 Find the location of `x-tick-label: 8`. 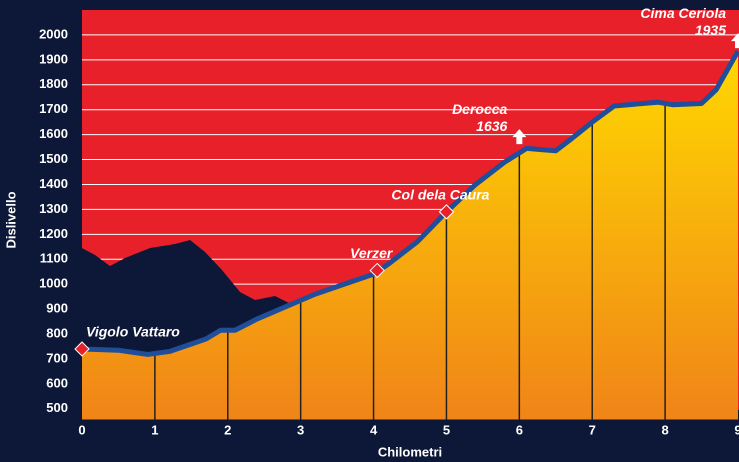

x-tick-label: 8 is located at coordinates (664, 429).